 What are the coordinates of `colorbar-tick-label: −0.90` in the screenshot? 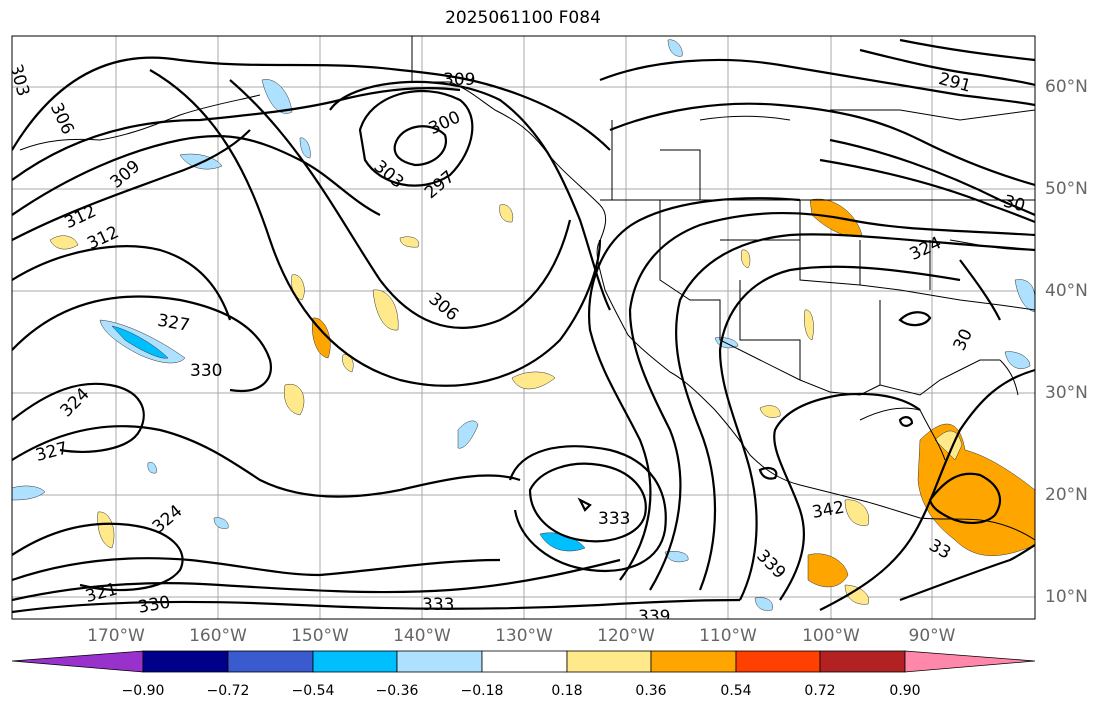 It's located at (143, 691).